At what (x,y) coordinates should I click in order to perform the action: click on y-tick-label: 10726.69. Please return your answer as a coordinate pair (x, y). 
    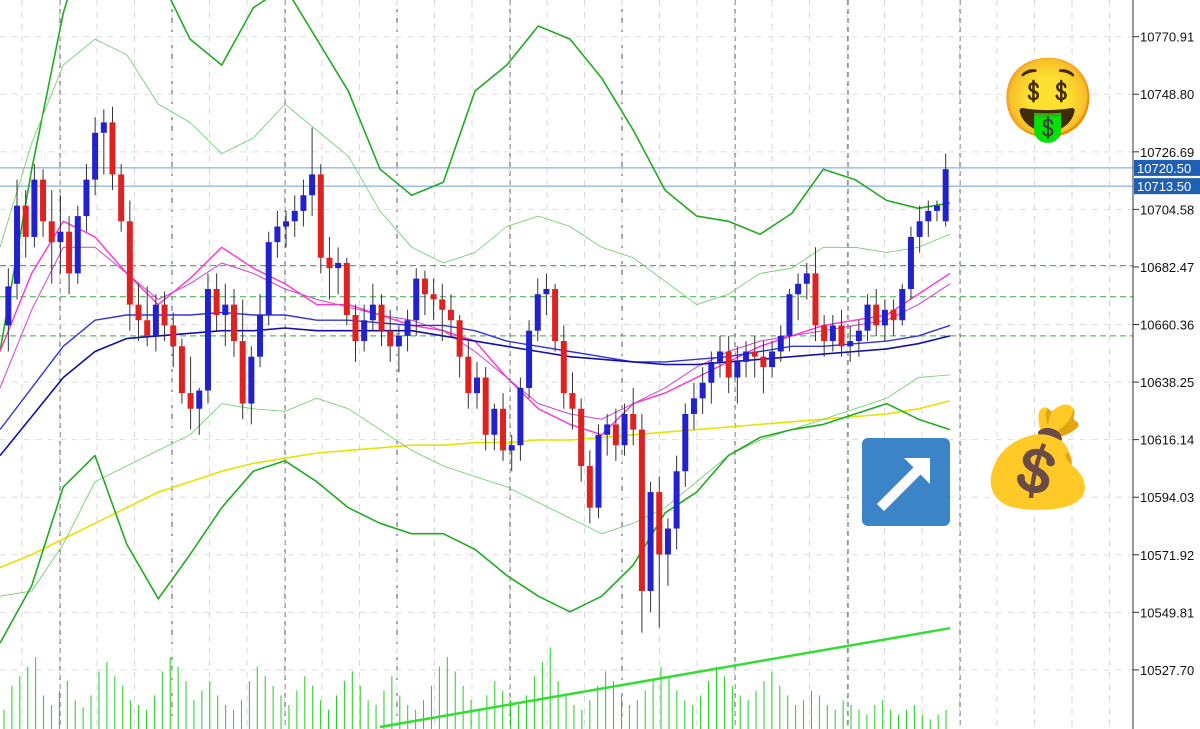
    Looking at the image, I should click on (1167, 152).